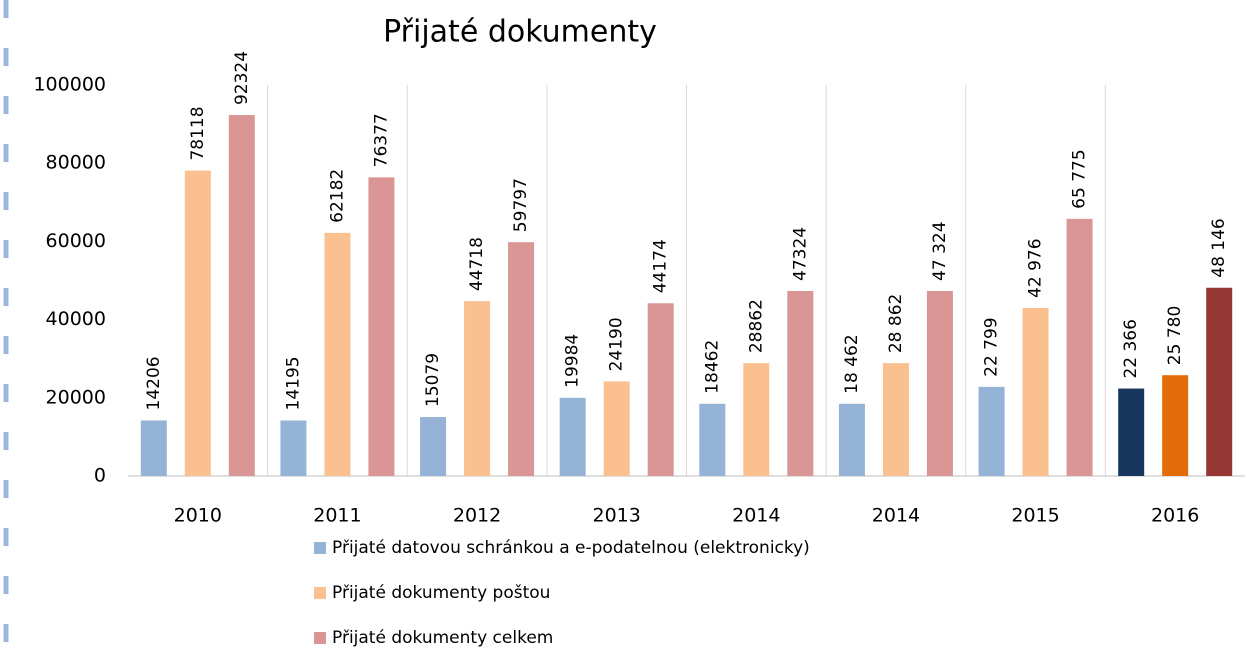 The width and height of the screenshot is (1247, 659). What do you see at coordinates (661, 266) in the screenshot?
I see `value-label: 44174` at bounding box center [661, 266].